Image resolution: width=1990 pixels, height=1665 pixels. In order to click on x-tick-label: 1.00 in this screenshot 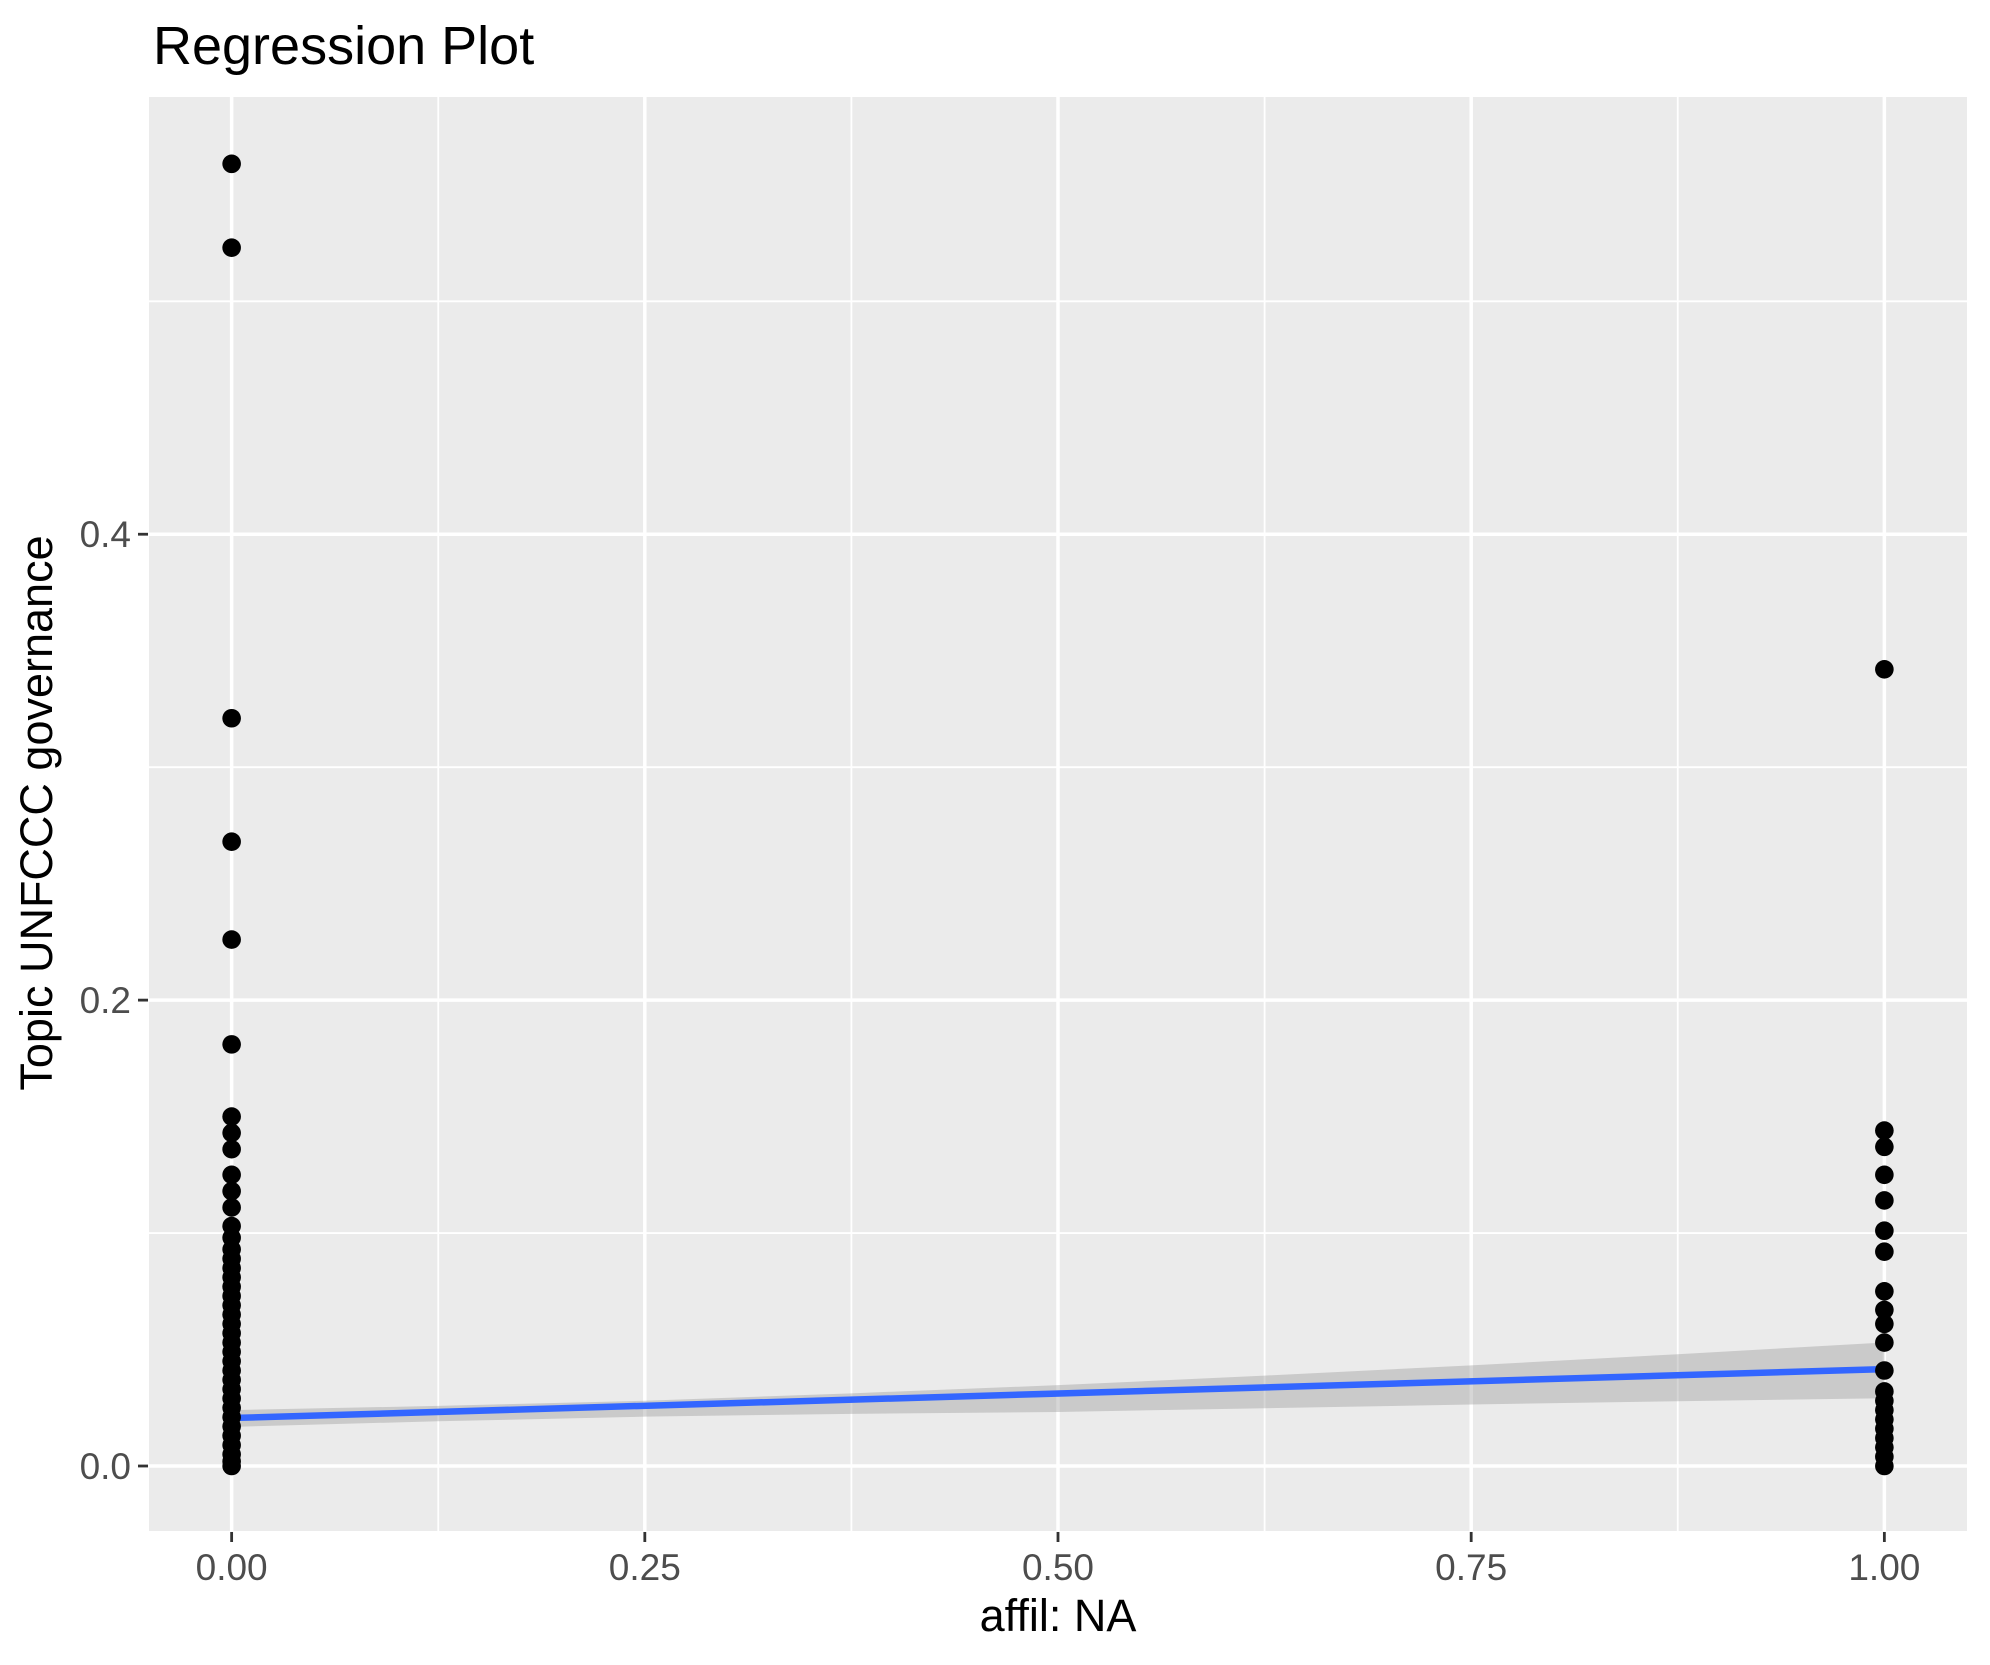, I will do `click(1884, 1567)`.